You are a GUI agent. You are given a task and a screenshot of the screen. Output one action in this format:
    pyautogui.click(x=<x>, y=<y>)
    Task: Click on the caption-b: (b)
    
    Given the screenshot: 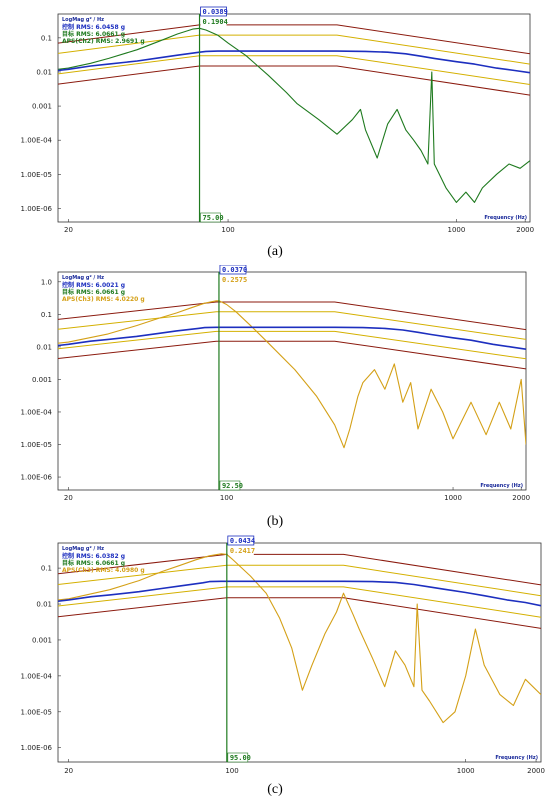 What is the action you would take?
    pyautogui.click(x=275, y=521)
    